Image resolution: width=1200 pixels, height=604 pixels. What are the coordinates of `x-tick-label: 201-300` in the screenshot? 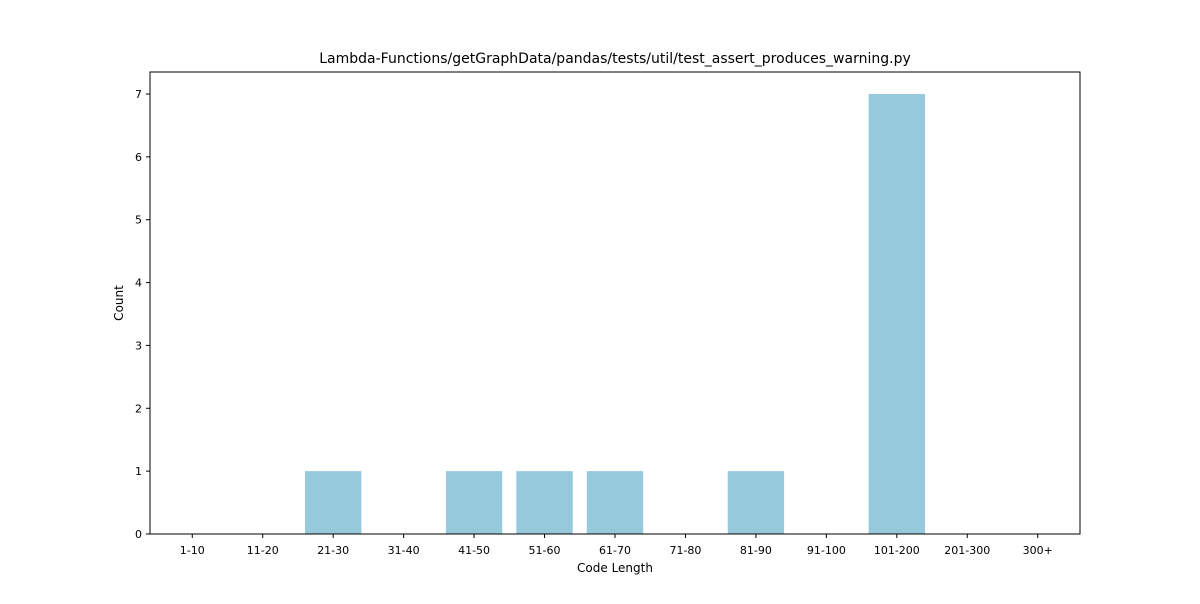 It's located at (967, 550).